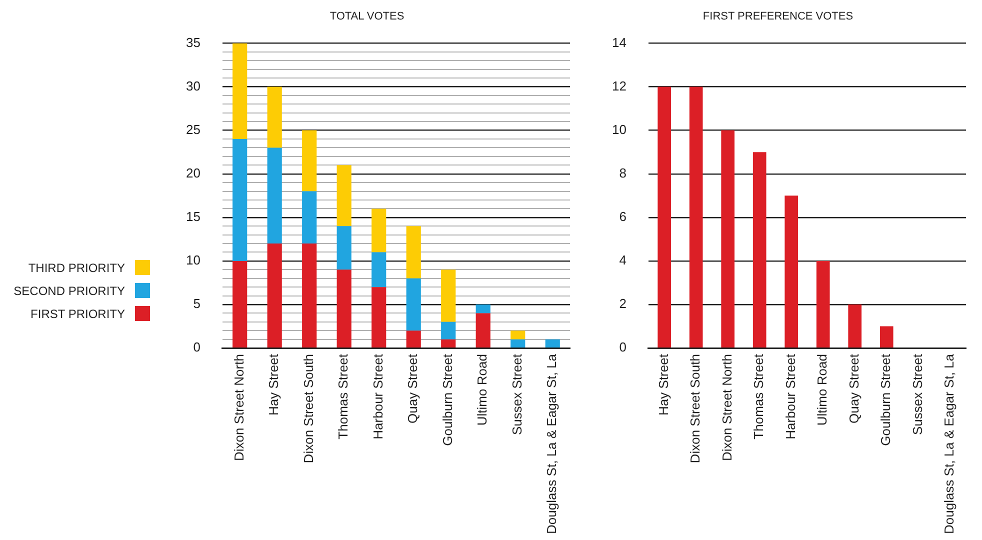  Describe the element at coordinates (193, 216) in the screenshot. I see `y-tick-label: 15` at that location.